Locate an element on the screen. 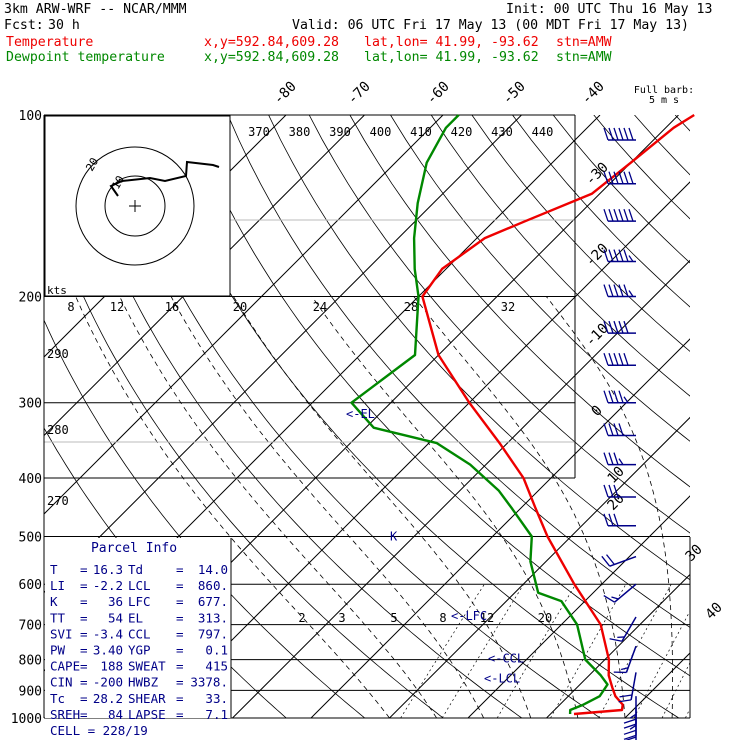 This screenshot has height=740, width=740. parcel-value-el: 313. is located at coordinates (213, 617).